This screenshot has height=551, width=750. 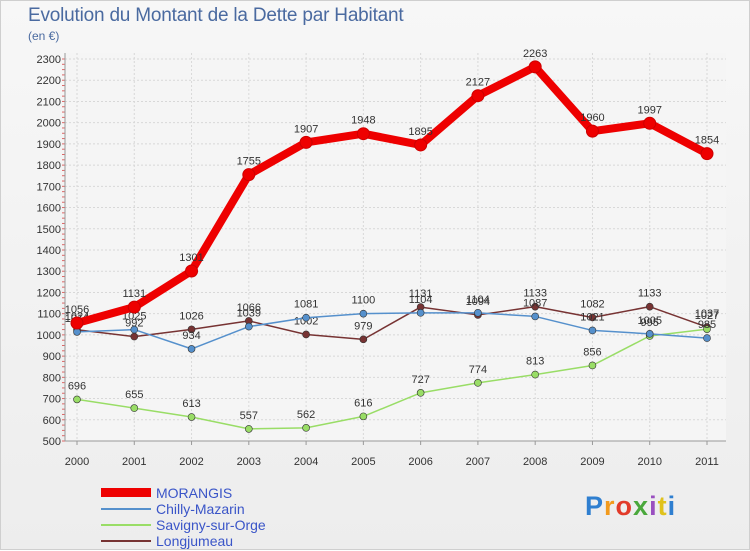 I want to click on data-label-chilly-mazarin: 1087, so click(x=535, y=303).